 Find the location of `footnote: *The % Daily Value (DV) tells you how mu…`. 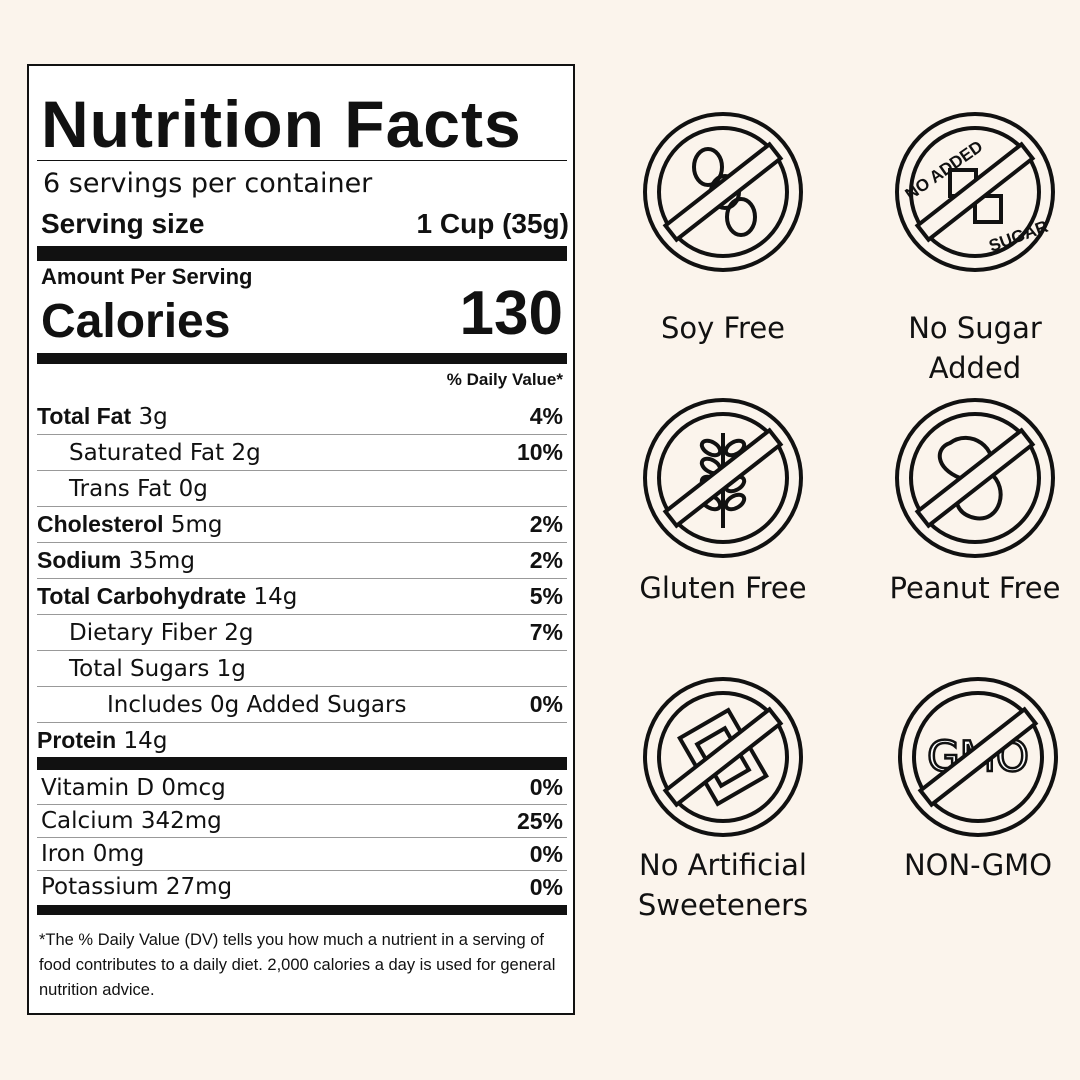

footnote: *The % Daily Value (DV) tells you how mu… is located at coordinates (297, 965).